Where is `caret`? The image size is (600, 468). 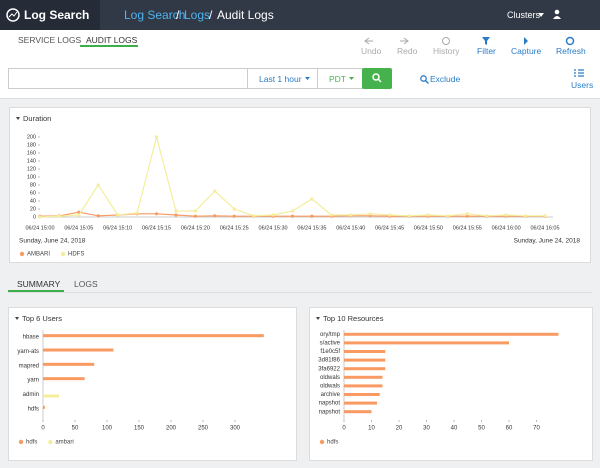 caret is located at coordinates (307, 78).